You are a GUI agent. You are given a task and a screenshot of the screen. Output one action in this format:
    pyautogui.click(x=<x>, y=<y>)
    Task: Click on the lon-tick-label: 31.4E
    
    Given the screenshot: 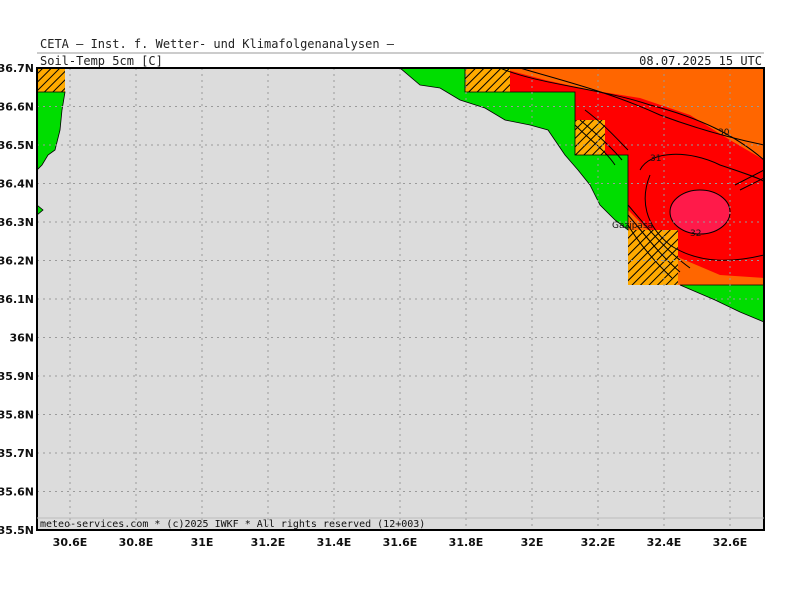 What is the action you would take?
    pyautogui.click(x=334, y=542)
    